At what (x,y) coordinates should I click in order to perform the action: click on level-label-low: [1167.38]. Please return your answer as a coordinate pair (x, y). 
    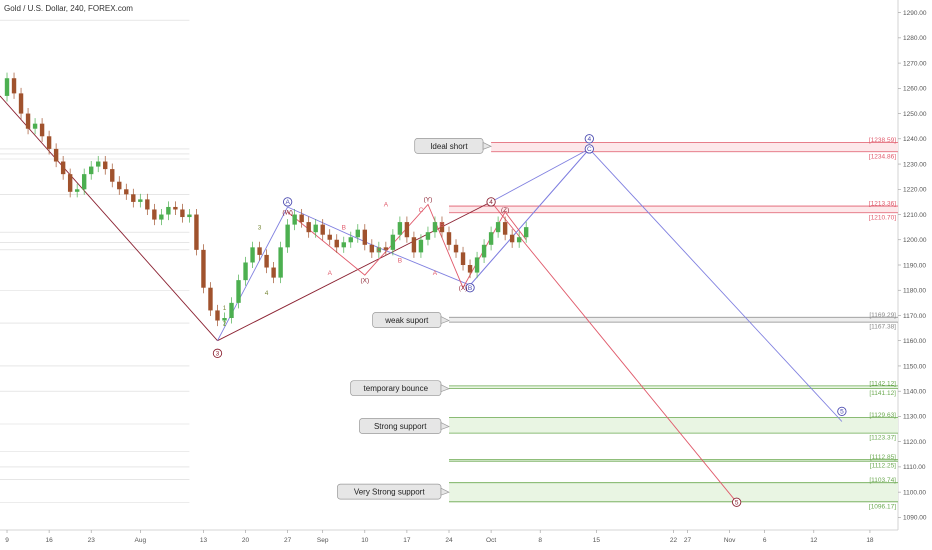
    Looking at the image, I should click on (882, 327).